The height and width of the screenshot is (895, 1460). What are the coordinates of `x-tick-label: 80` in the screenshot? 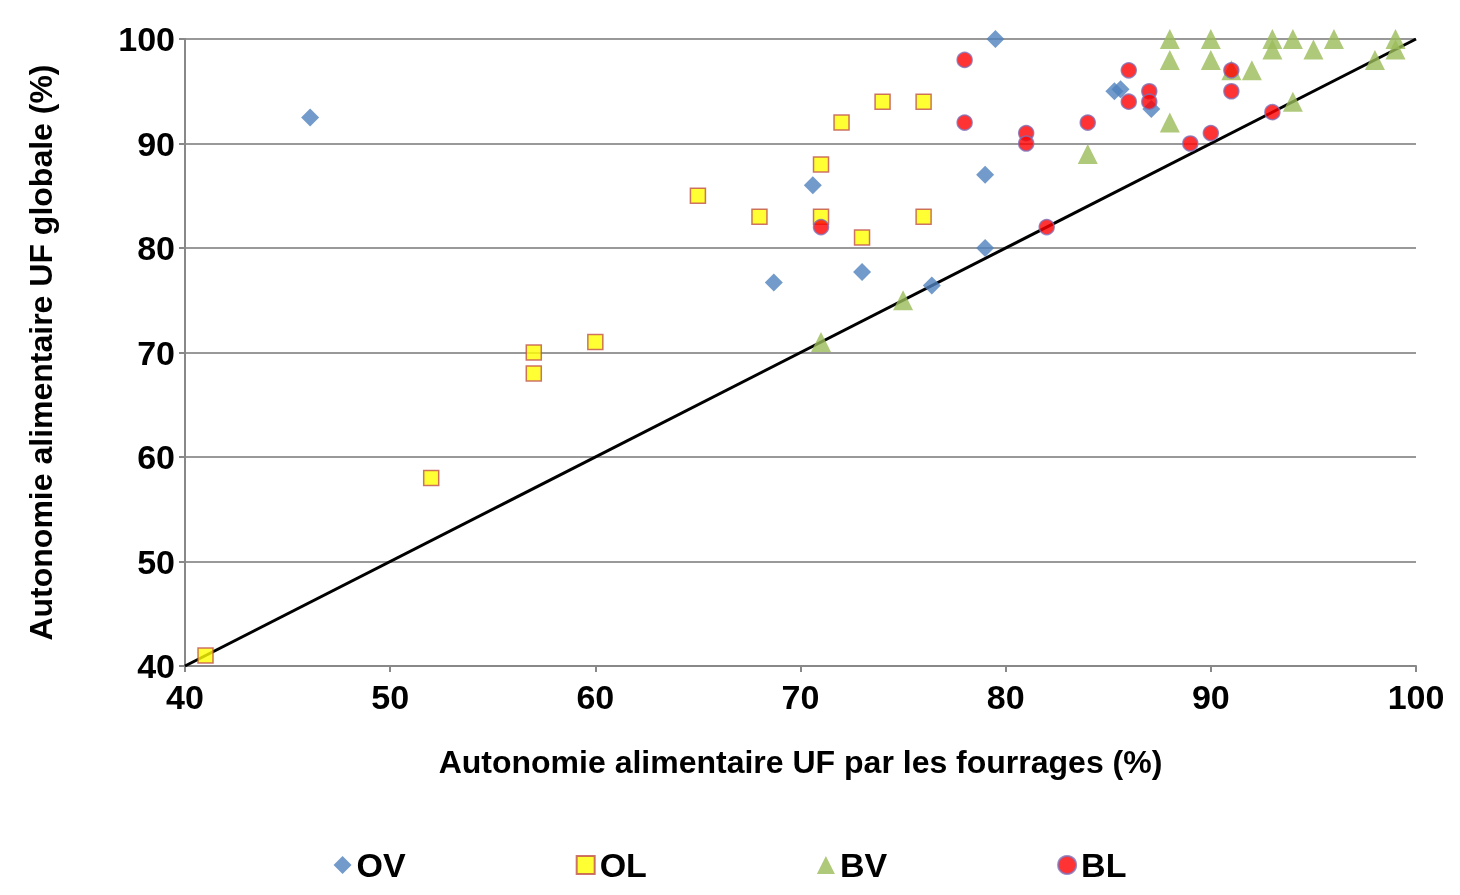 It's located at (1005, 697).